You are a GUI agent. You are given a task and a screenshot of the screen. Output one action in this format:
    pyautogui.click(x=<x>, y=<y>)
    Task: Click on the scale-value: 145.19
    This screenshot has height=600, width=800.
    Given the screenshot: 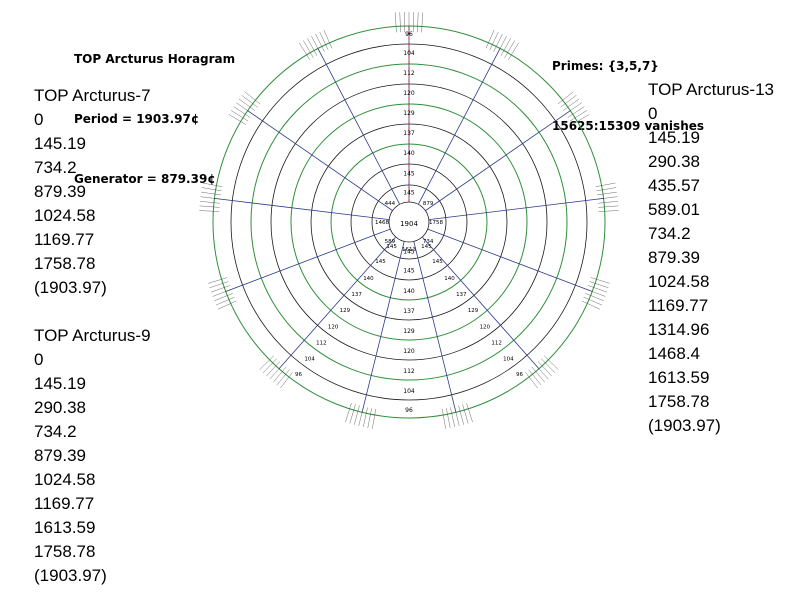 What is the action you would take?
    pyautogui.click(x=674, y=137)
    